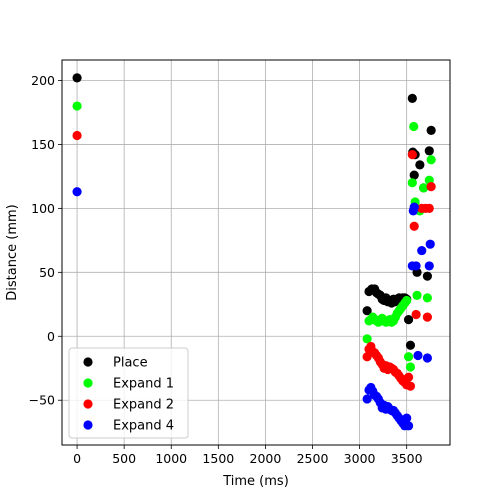 This screenshot has height=500, width=500. Describe the element at coordinates (143, 426) in the screenshot. I see `legend-label: Expand 4` at that location.